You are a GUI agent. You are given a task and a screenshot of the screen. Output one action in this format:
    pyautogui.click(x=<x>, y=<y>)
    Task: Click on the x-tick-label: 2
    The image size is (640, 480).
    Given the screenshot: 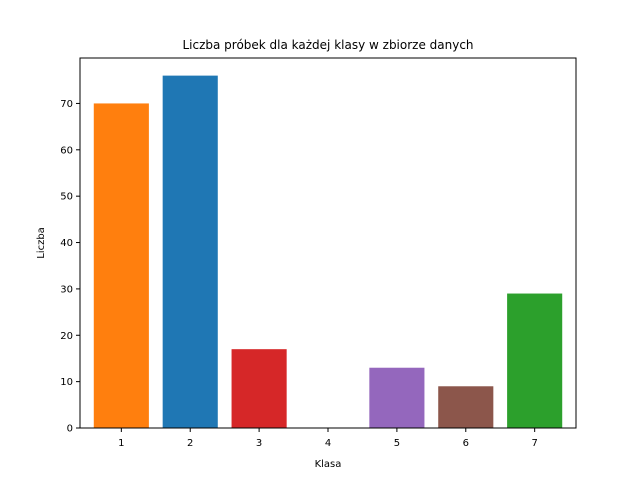 What is the action you would take?
    pyautogui.click(x=190, y=443)
    